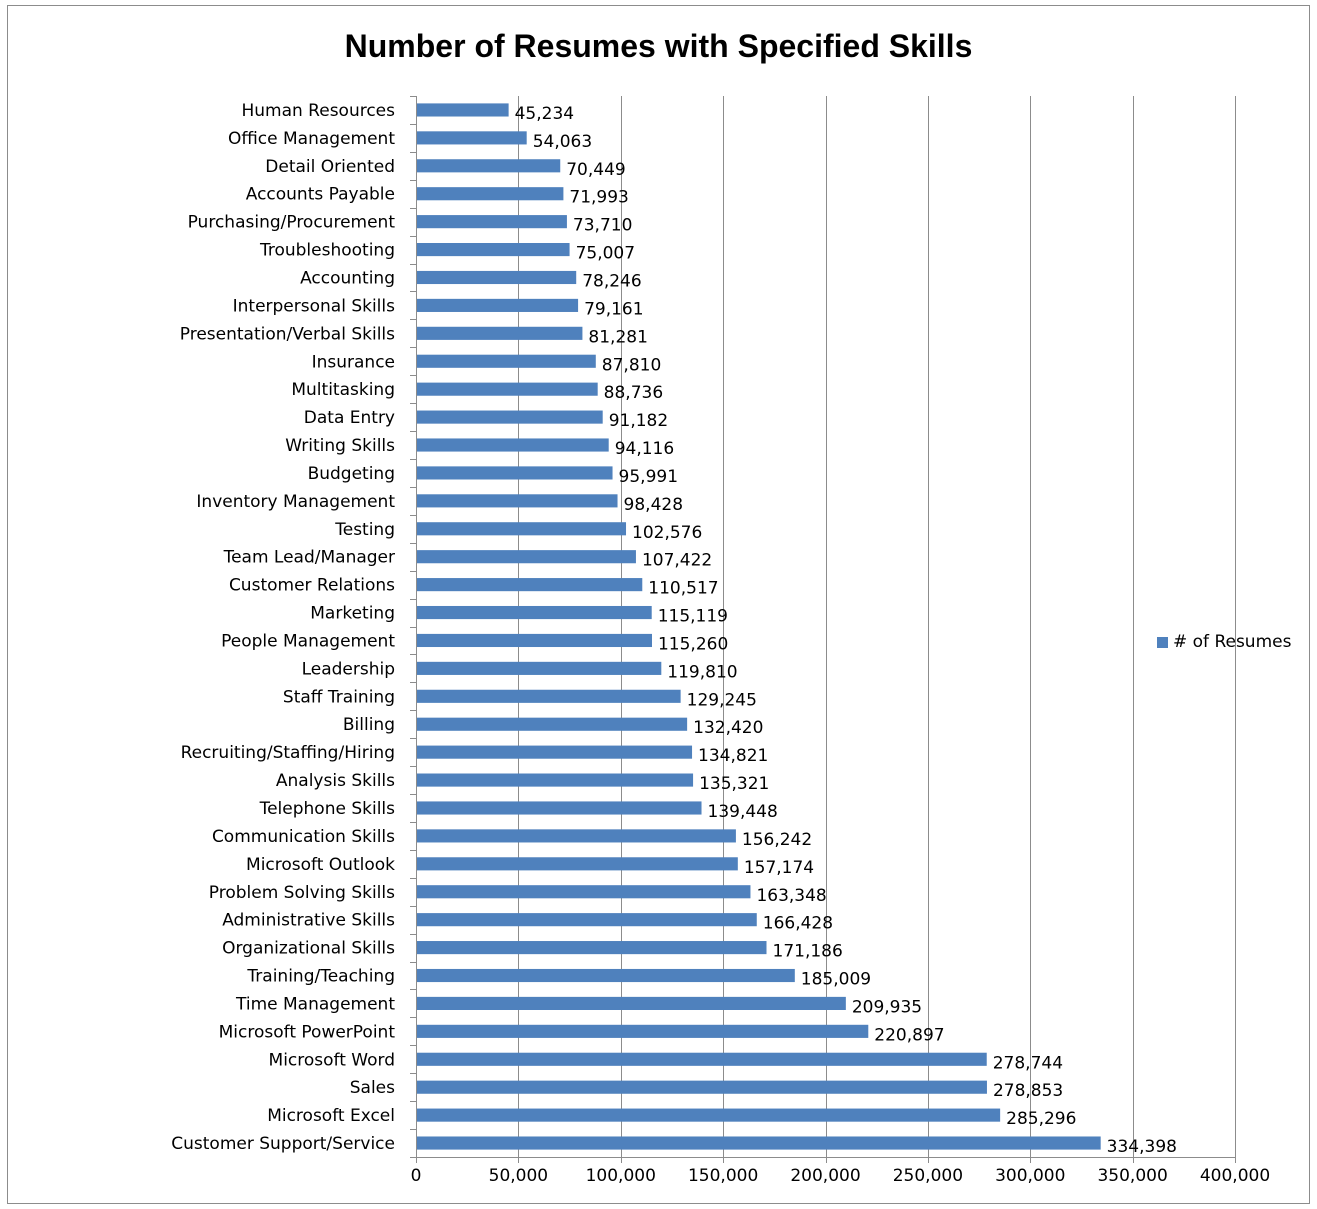  Describe the element at coordinates (352, 614) in the screenshot. I see `category-label: Marketing` at that location.